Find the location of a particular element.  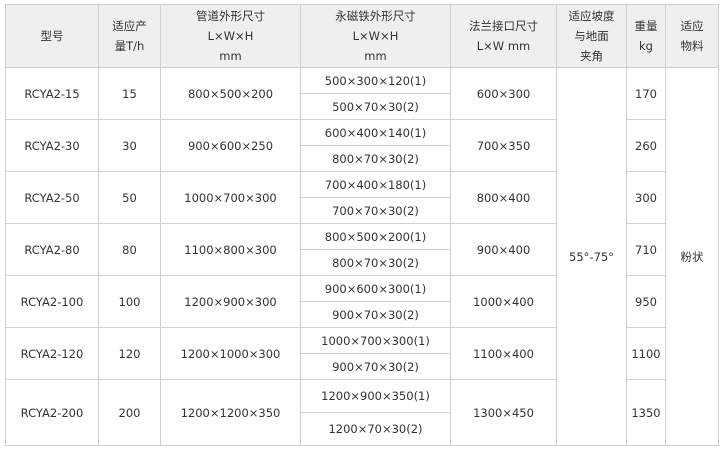

cell-model: RCYA2-100 is located at coordinates (52, 301).